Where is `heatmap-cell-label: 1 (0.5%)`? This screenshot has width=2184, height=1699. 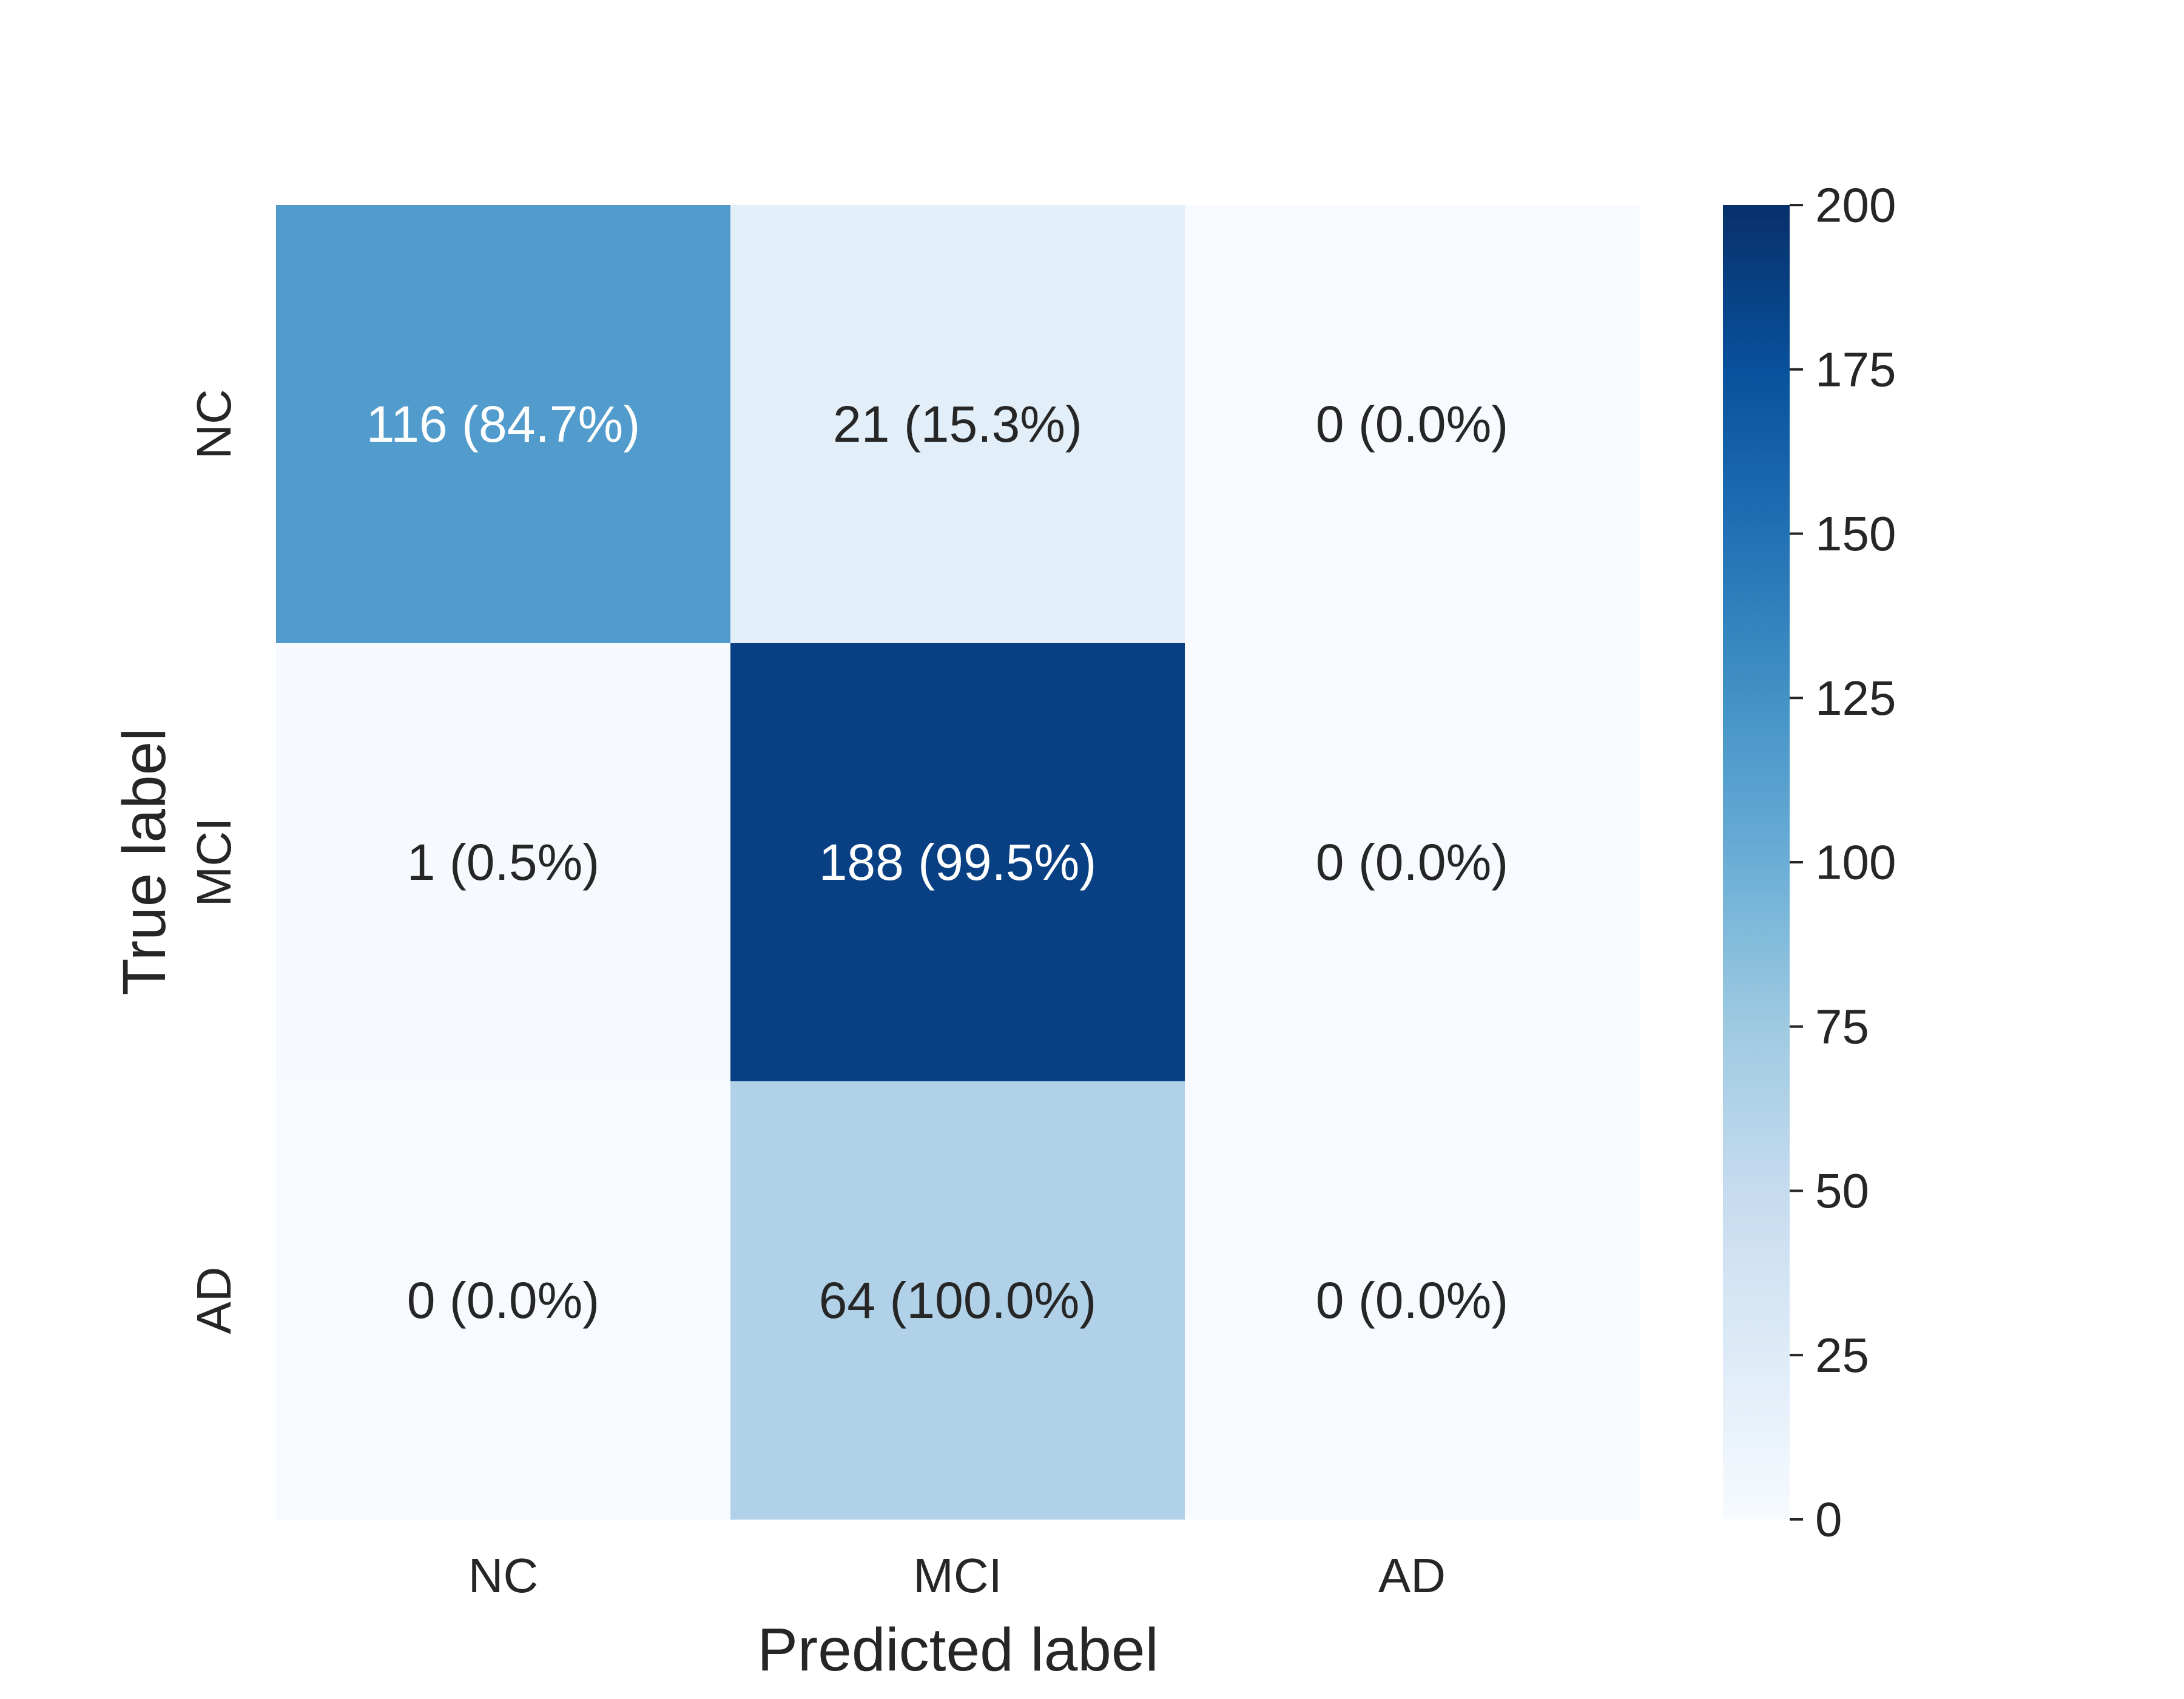
heatmap-cell-label: 1 (0.5%) is located at coordinates (503, 862).